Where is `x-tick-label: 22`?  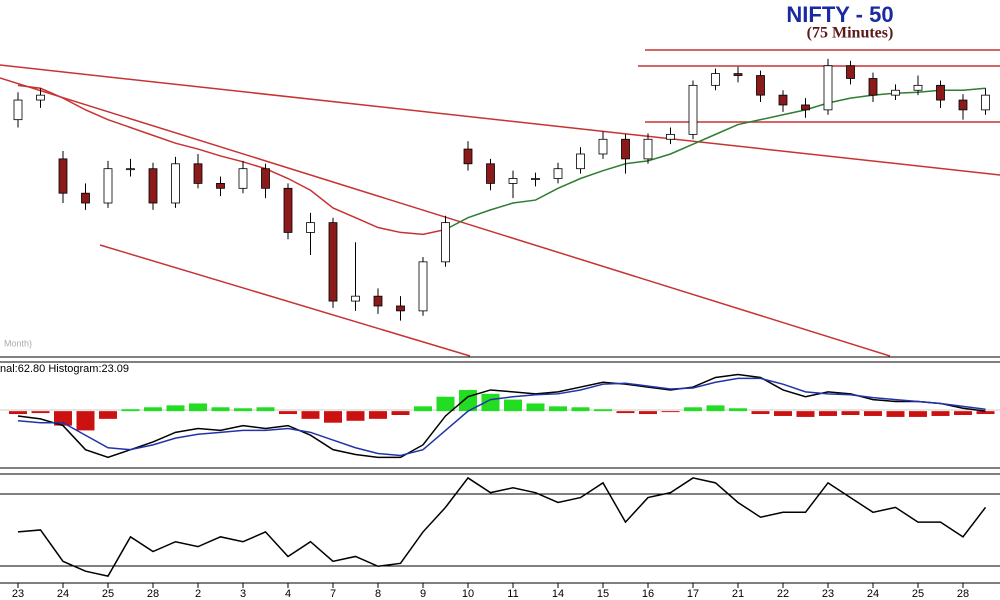 x-tick-label: 22 is located at coordinates (783, 594).